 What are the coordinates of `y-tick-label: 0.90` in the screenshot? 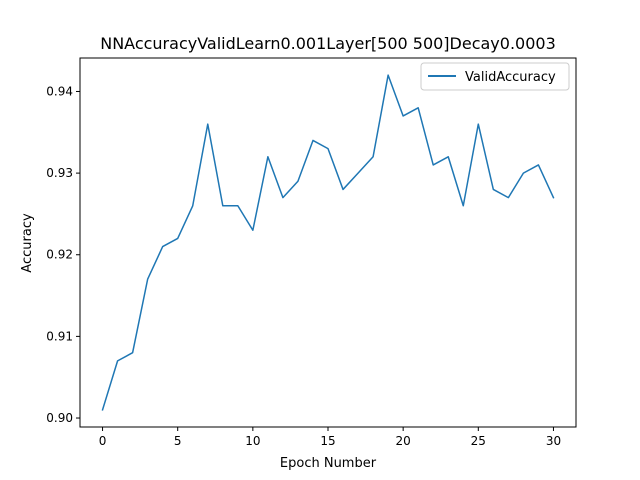 It's located at (59, 418).